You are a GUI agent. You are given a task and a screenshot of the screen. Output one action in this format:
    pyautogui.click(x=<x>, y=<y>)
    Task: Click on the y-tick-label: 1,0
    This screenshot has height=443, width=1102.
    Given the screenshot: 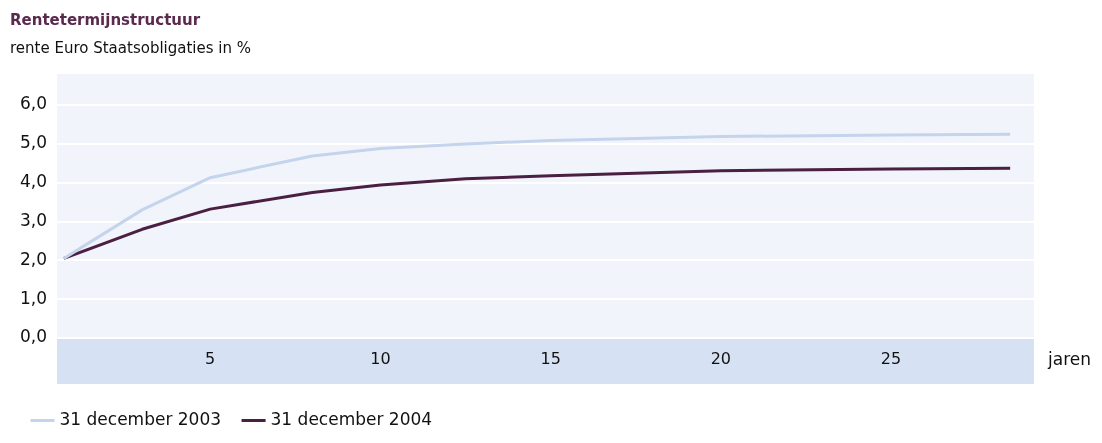 What is the action you would take?
    pyautogui.click(x=33, y=297)
    